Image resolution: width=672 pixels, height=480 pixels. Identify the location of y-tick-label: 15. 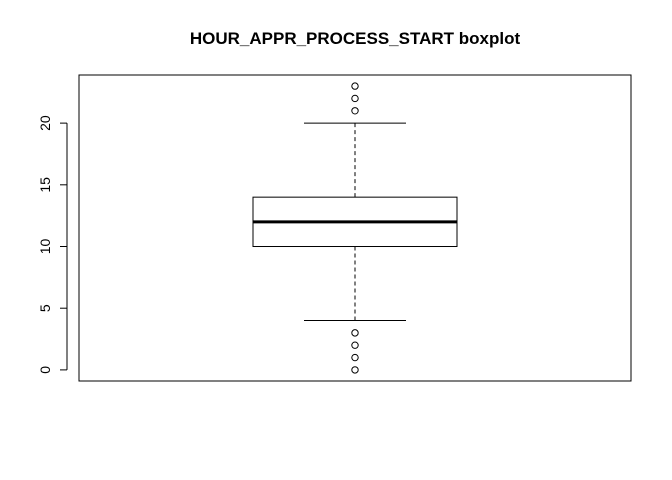
(45, 185).